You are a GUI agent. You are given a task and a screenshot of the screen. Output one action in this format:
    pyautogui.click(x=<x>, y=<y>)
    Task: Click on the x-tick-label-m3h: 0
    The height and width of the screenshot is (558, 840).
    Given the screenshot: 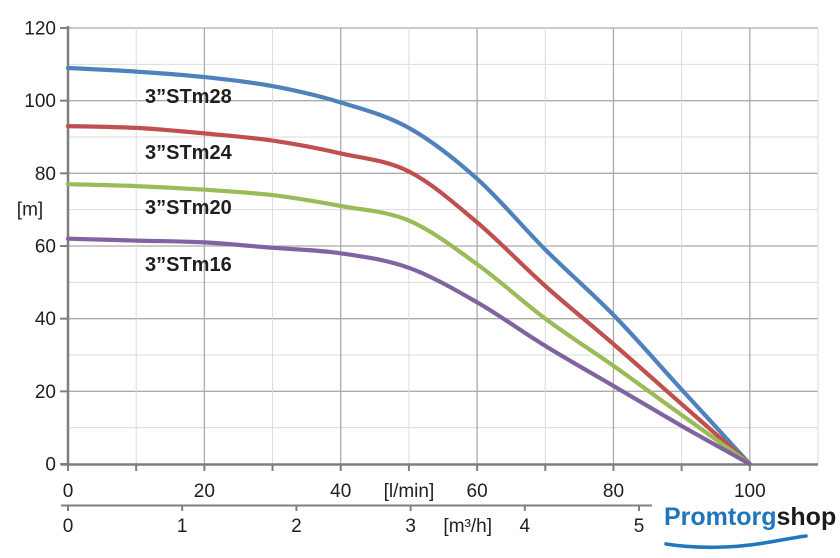 What is the action you would take?
    pyautogui.click(x=68, y=526)
    